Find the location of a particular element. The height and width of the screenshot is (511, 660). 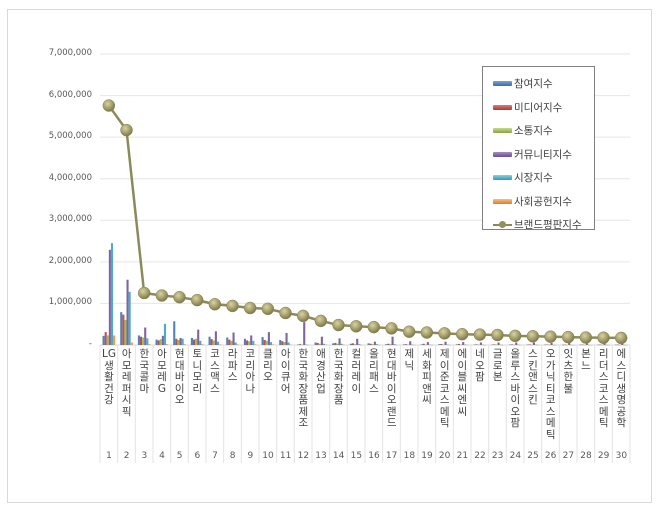

x-rank-number: 1 is located at coordinates (109, 456).